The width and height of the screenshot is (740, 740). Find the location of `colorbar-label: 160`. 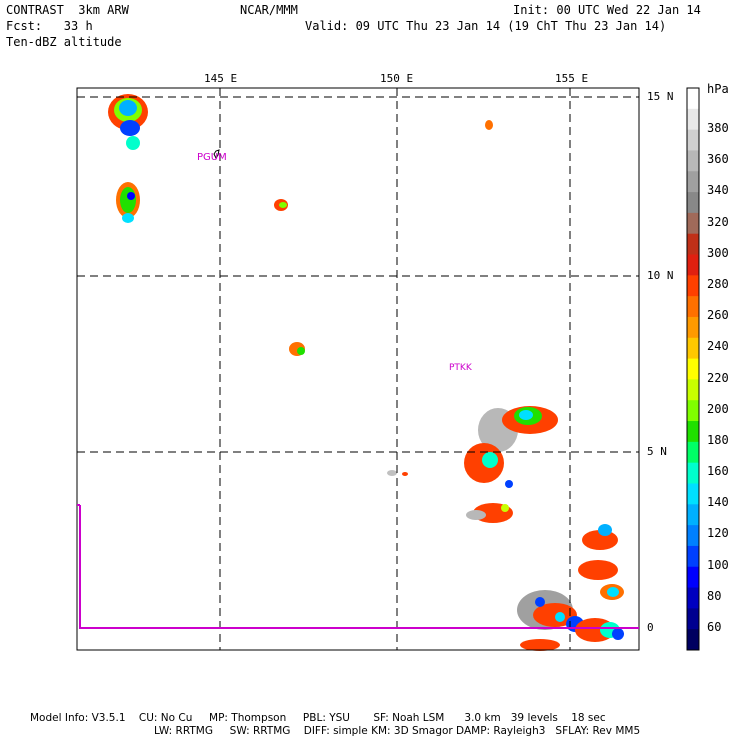

colorbar-label: 160 is located at coordinates (718, 471).